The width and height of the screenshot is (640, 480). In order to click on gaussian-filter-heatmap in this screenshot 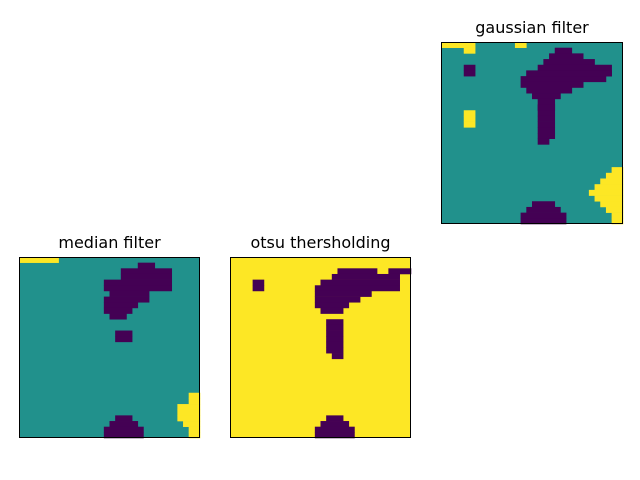, I will do `click(532, 133)`.